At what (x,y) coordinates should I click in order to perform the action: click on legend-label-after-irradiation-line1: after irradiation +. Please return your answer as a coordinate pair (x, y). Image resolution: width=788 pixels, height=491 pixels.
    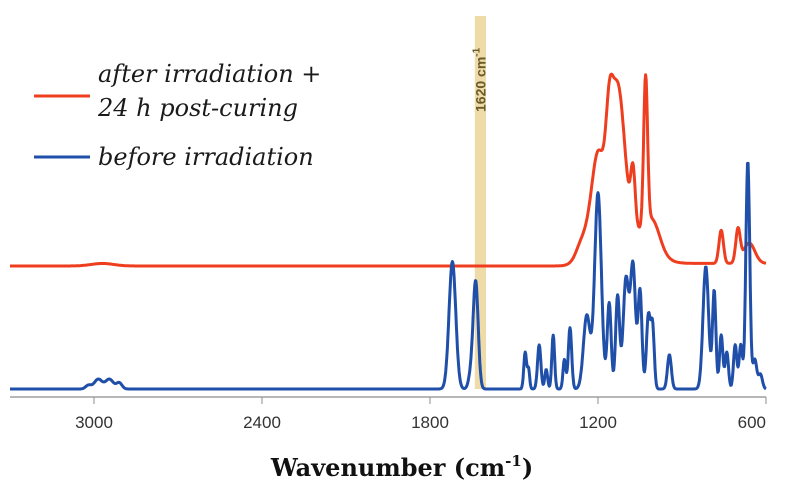
    Looking at the image, I should click on (209, 74).